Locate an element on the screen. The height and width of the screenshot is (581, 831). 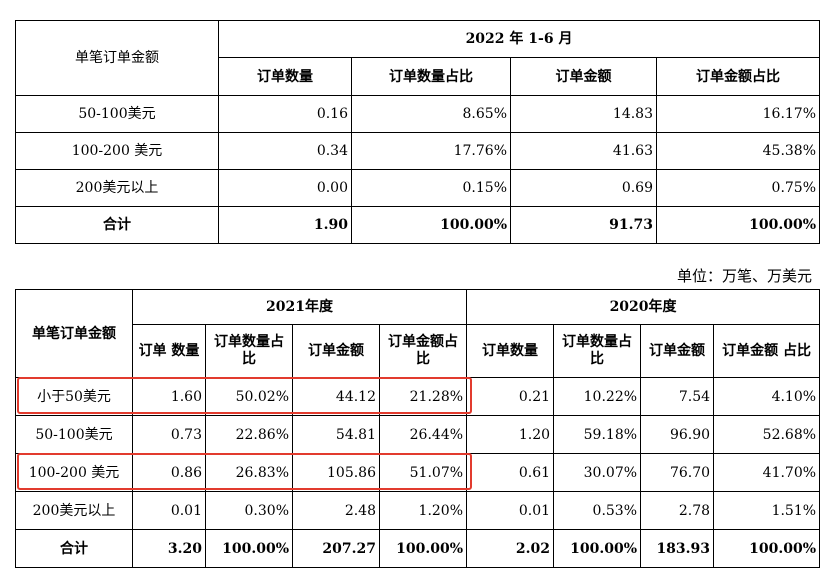
cell: 41.70% is located at coordinates (767, 472).